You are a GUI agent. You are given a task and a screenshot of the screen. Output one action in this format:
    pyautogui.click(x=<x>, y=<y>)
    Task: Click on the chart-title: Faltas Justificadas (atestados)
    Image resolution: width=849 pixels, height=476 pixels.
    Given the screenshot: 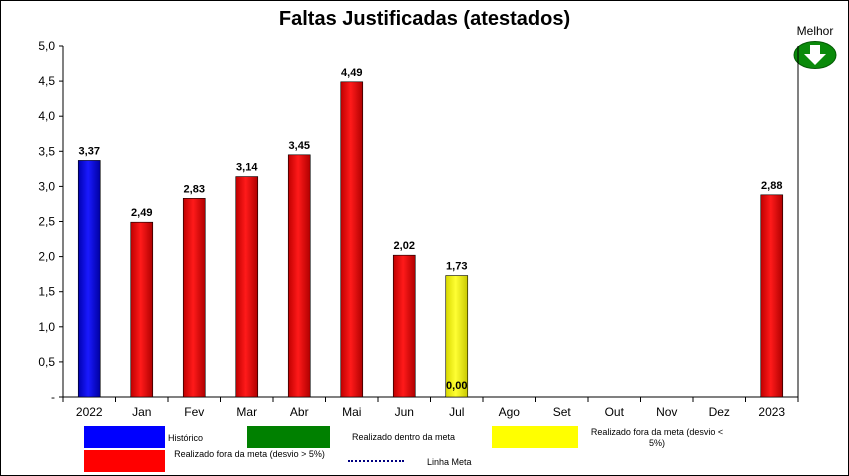 What is the action you would take?
    pyautogui.click(x=424, y=19)
    